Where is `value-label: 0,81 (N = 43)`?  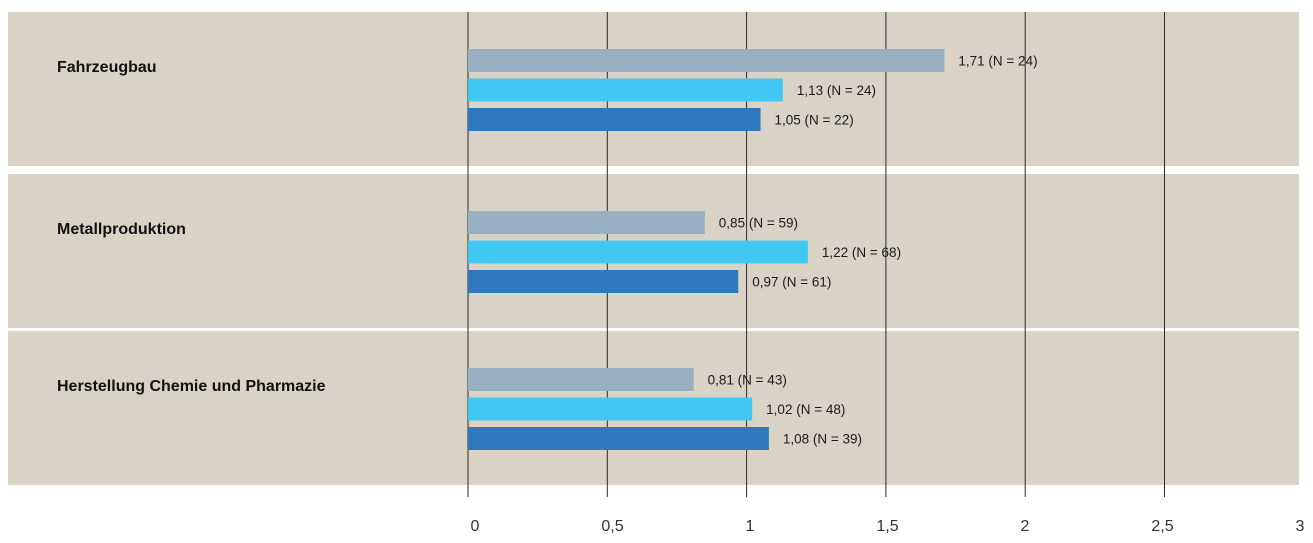
value-label: 0,81 (N = 43) is located at coordinates (747, 380).